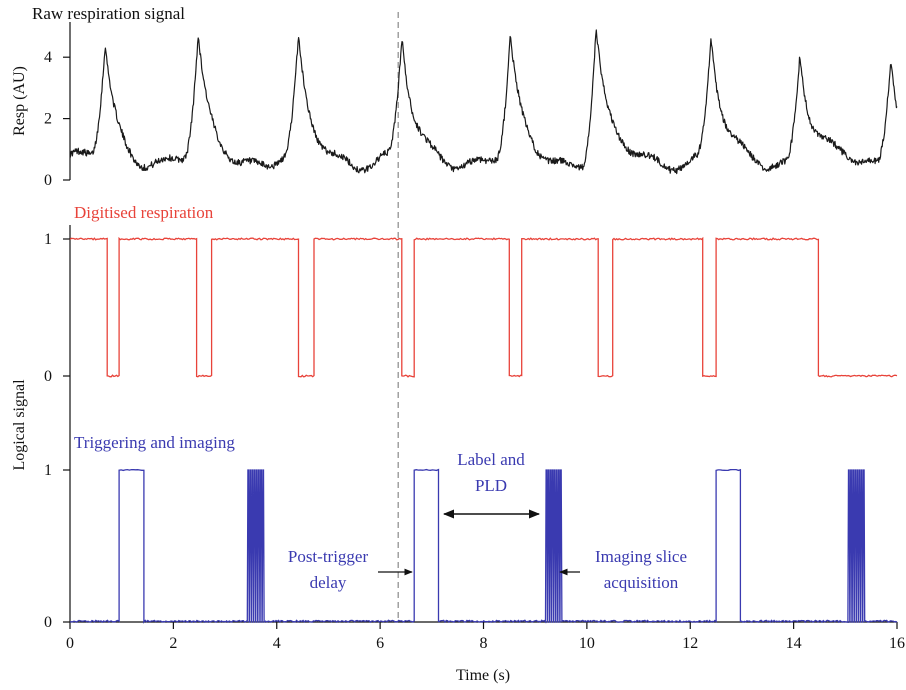 The height and width of the screenshot is (690, 906). Describe the element at coordinates (380, 643) in the screenshot. I see `x-tick-label: 6` at that location.